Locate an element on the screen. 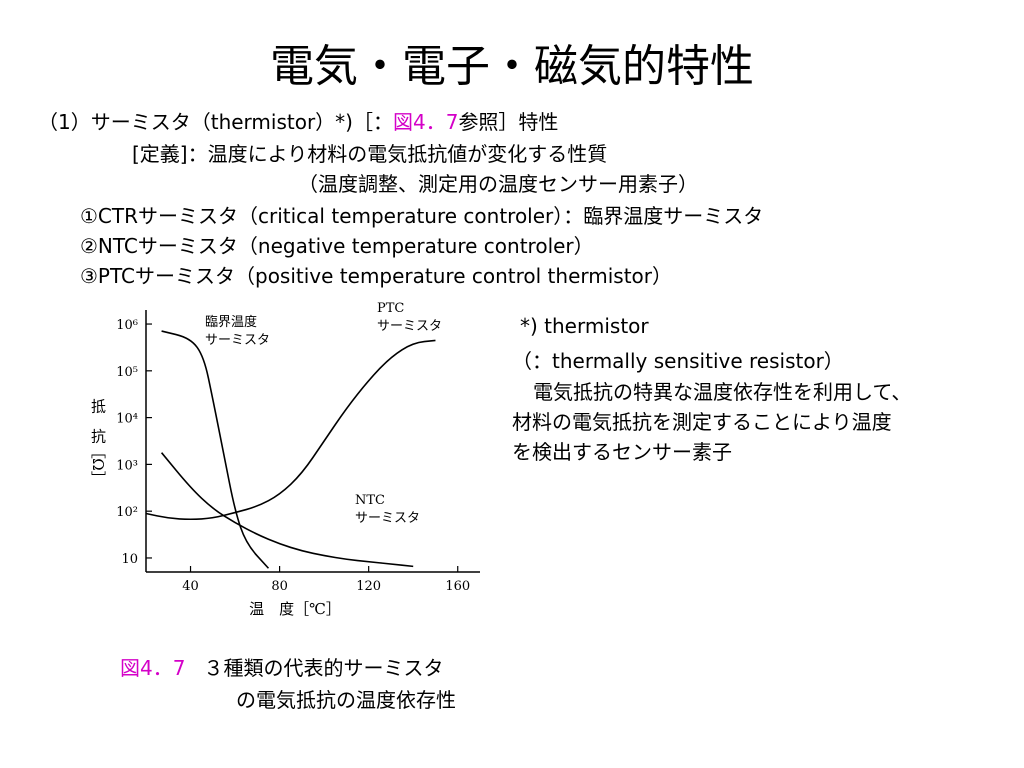 The width and height of the screenshot is (1024, 768). y-tick-label: 10³ is located at coordinates (127, 465).